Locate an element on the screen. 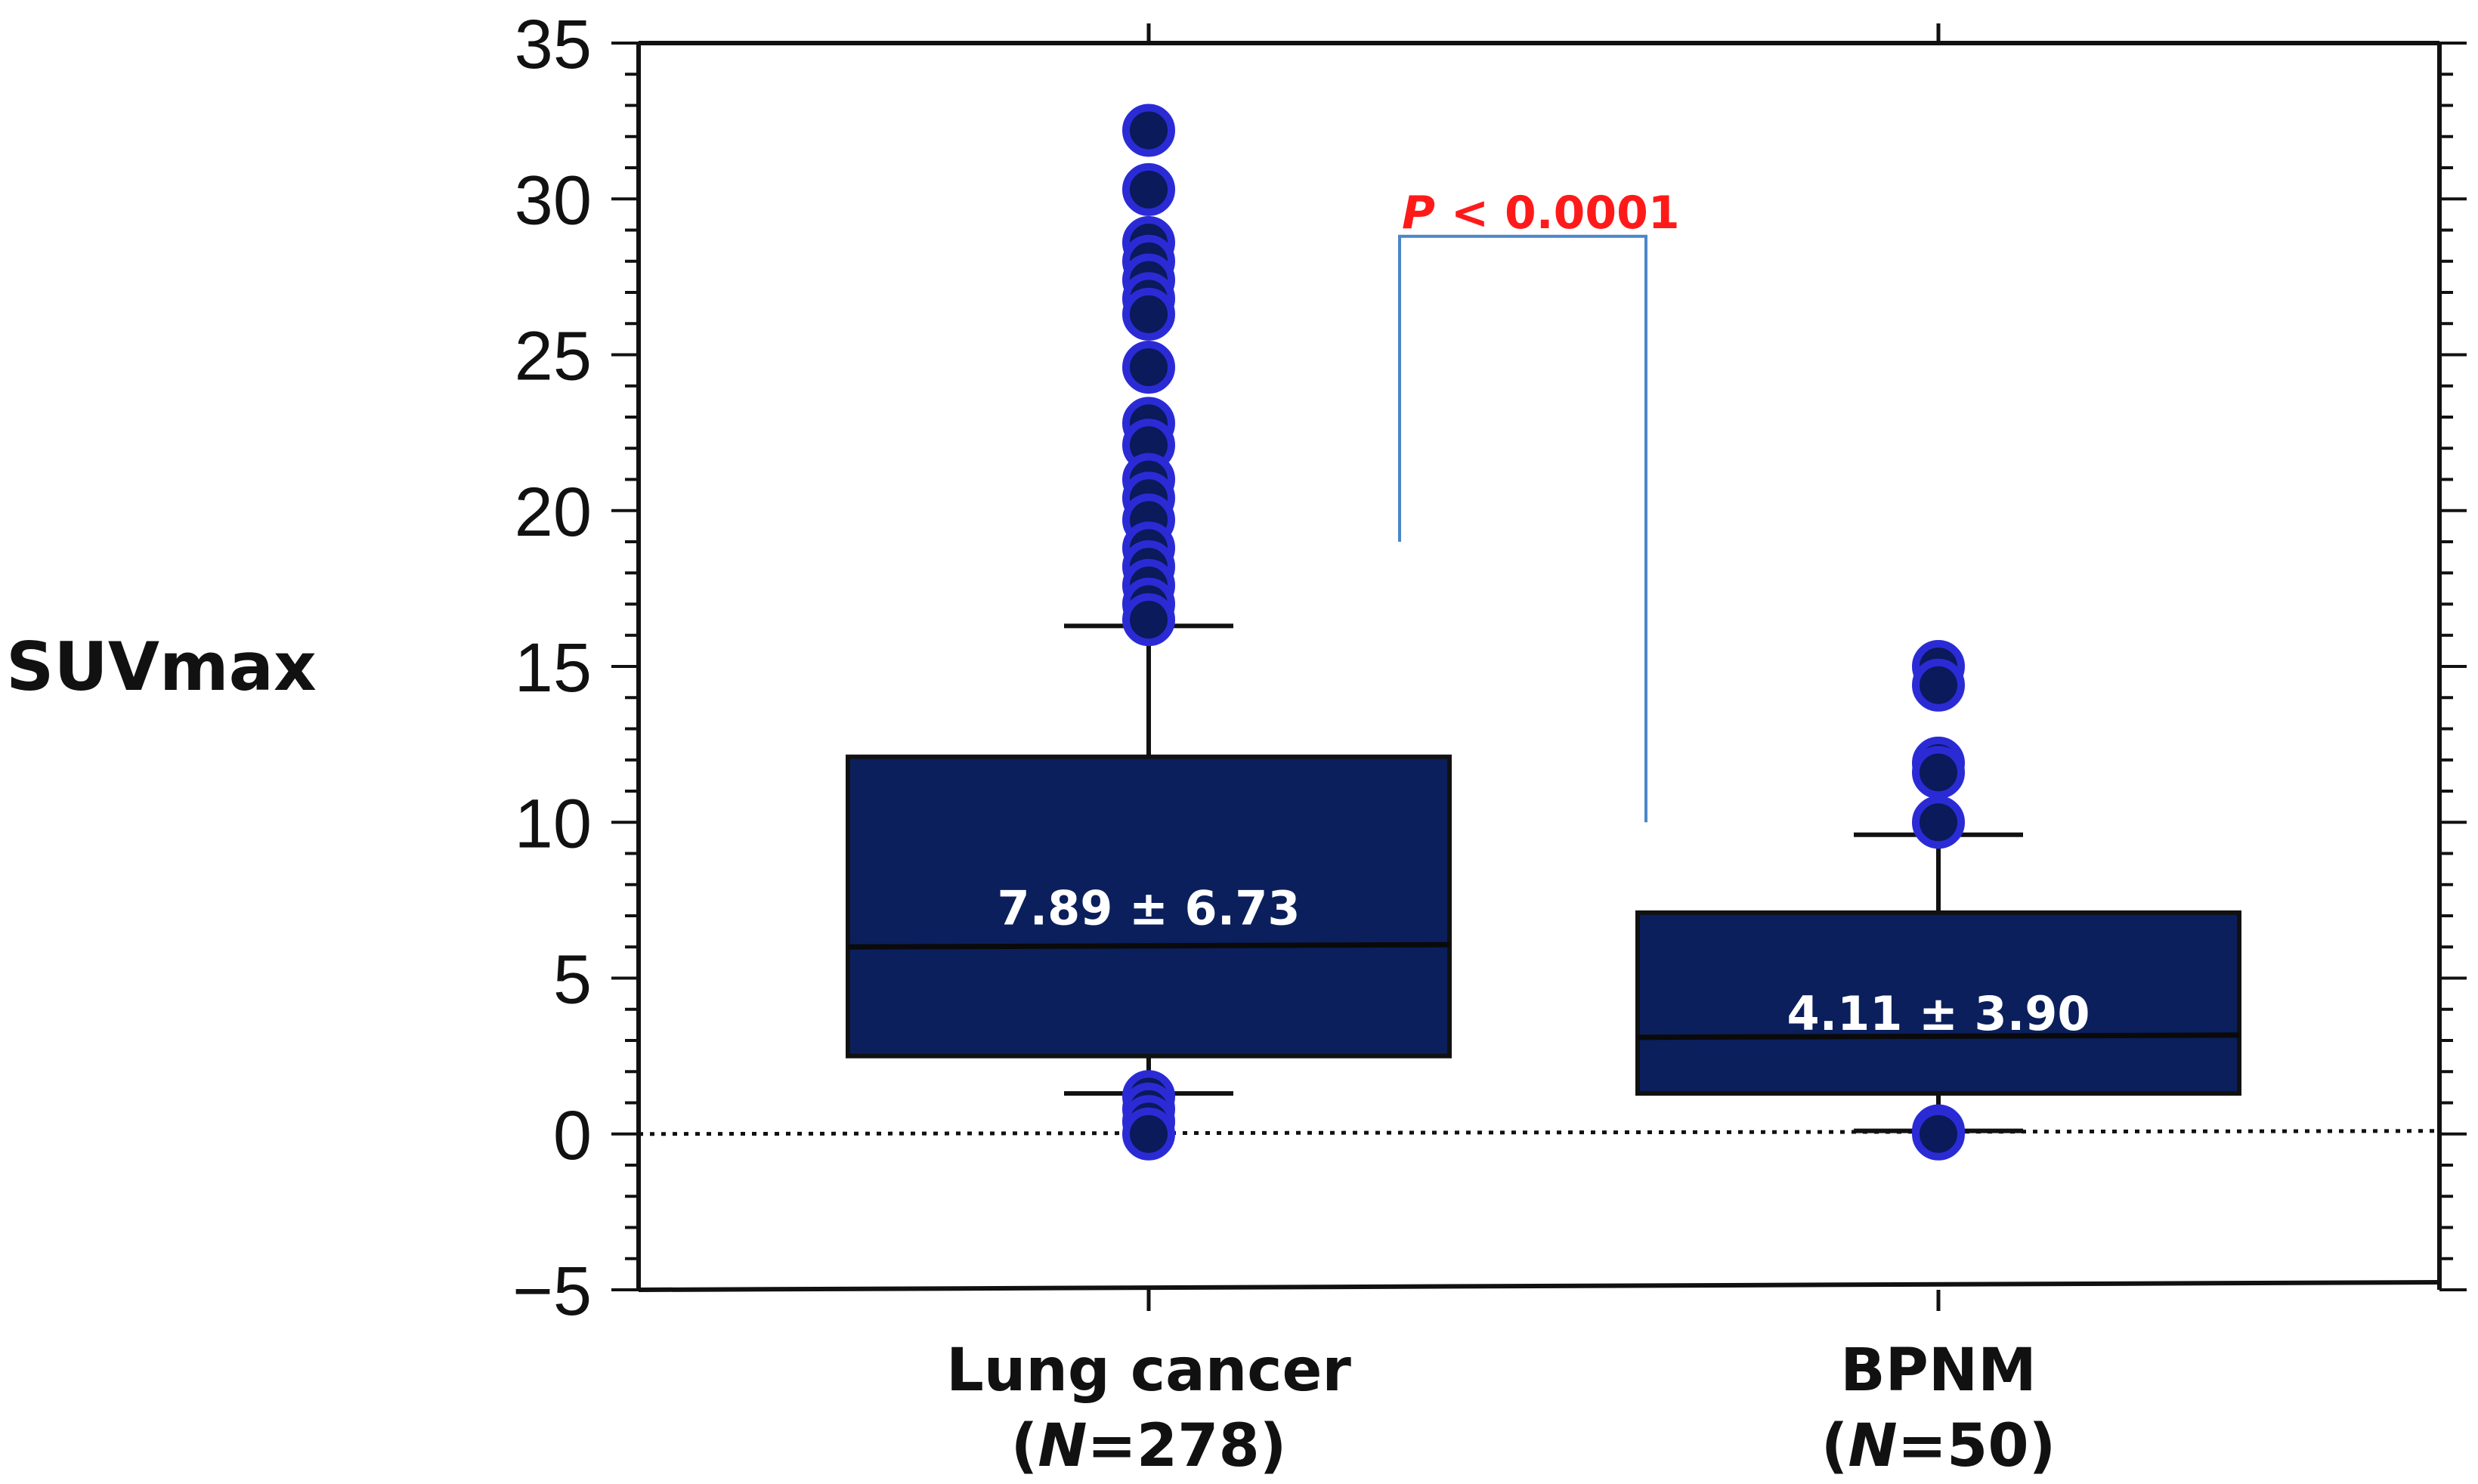  y-axis-title: SUVmax is located at coordinates (161, 667).